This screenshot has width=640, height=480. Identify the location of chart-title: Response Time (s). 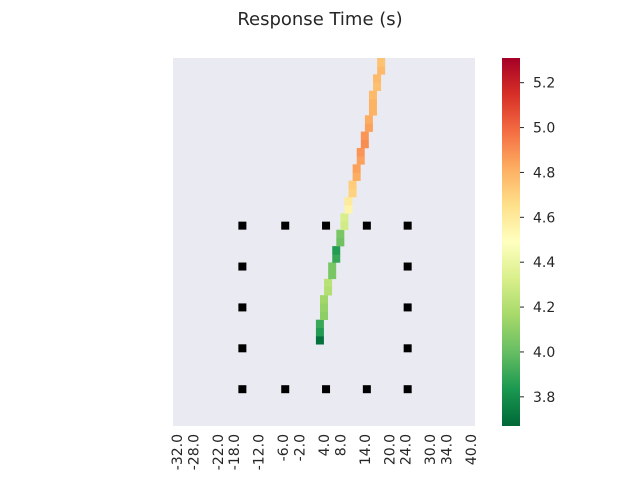
(319, 19).